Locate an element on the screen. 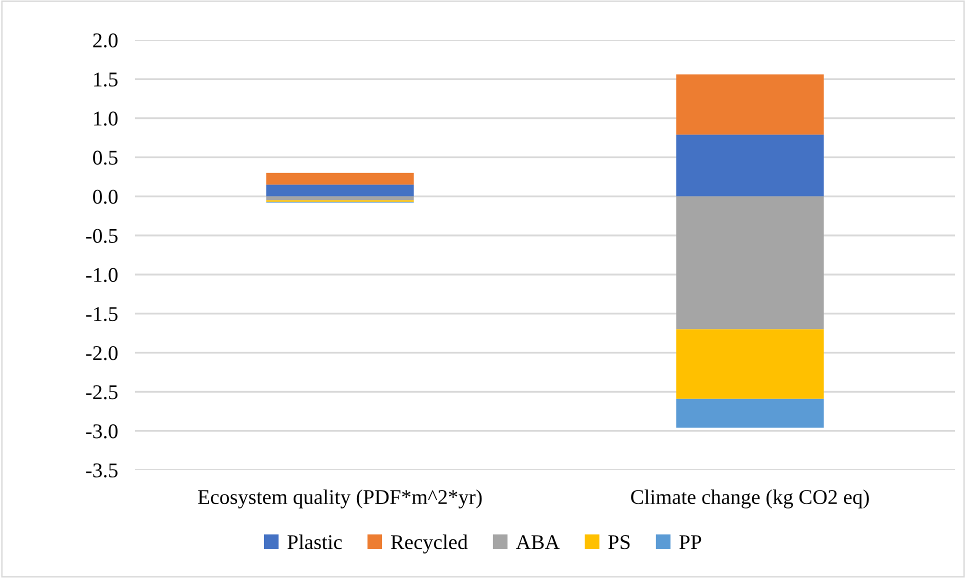 This screenshot has width=966, height=578. legend-label: Recycled is located at coordinates (429, 544).